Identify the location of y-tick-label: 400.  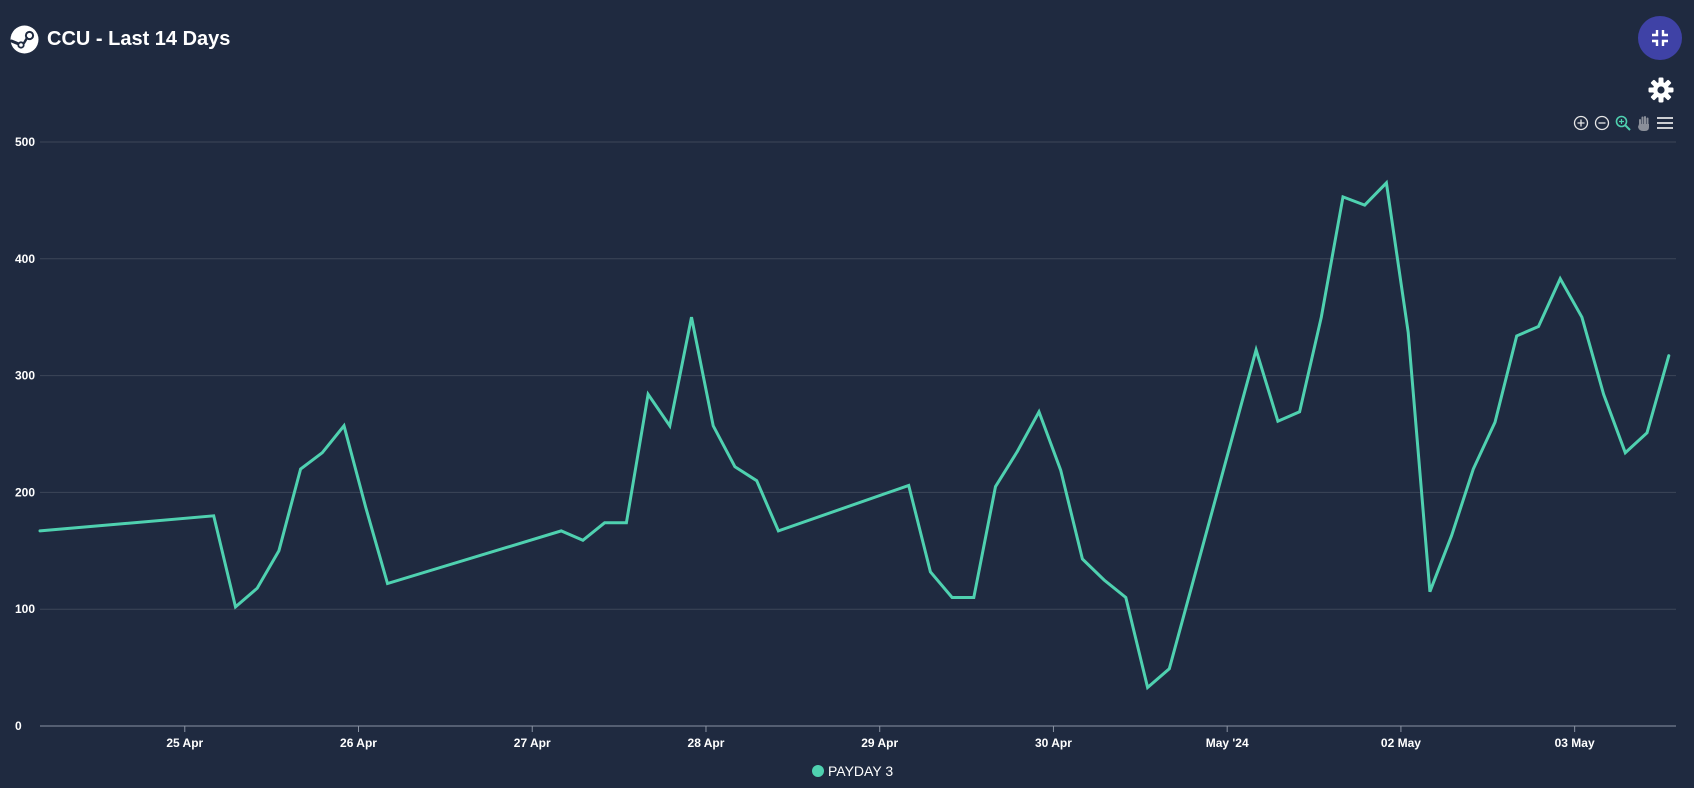
(25, 259).